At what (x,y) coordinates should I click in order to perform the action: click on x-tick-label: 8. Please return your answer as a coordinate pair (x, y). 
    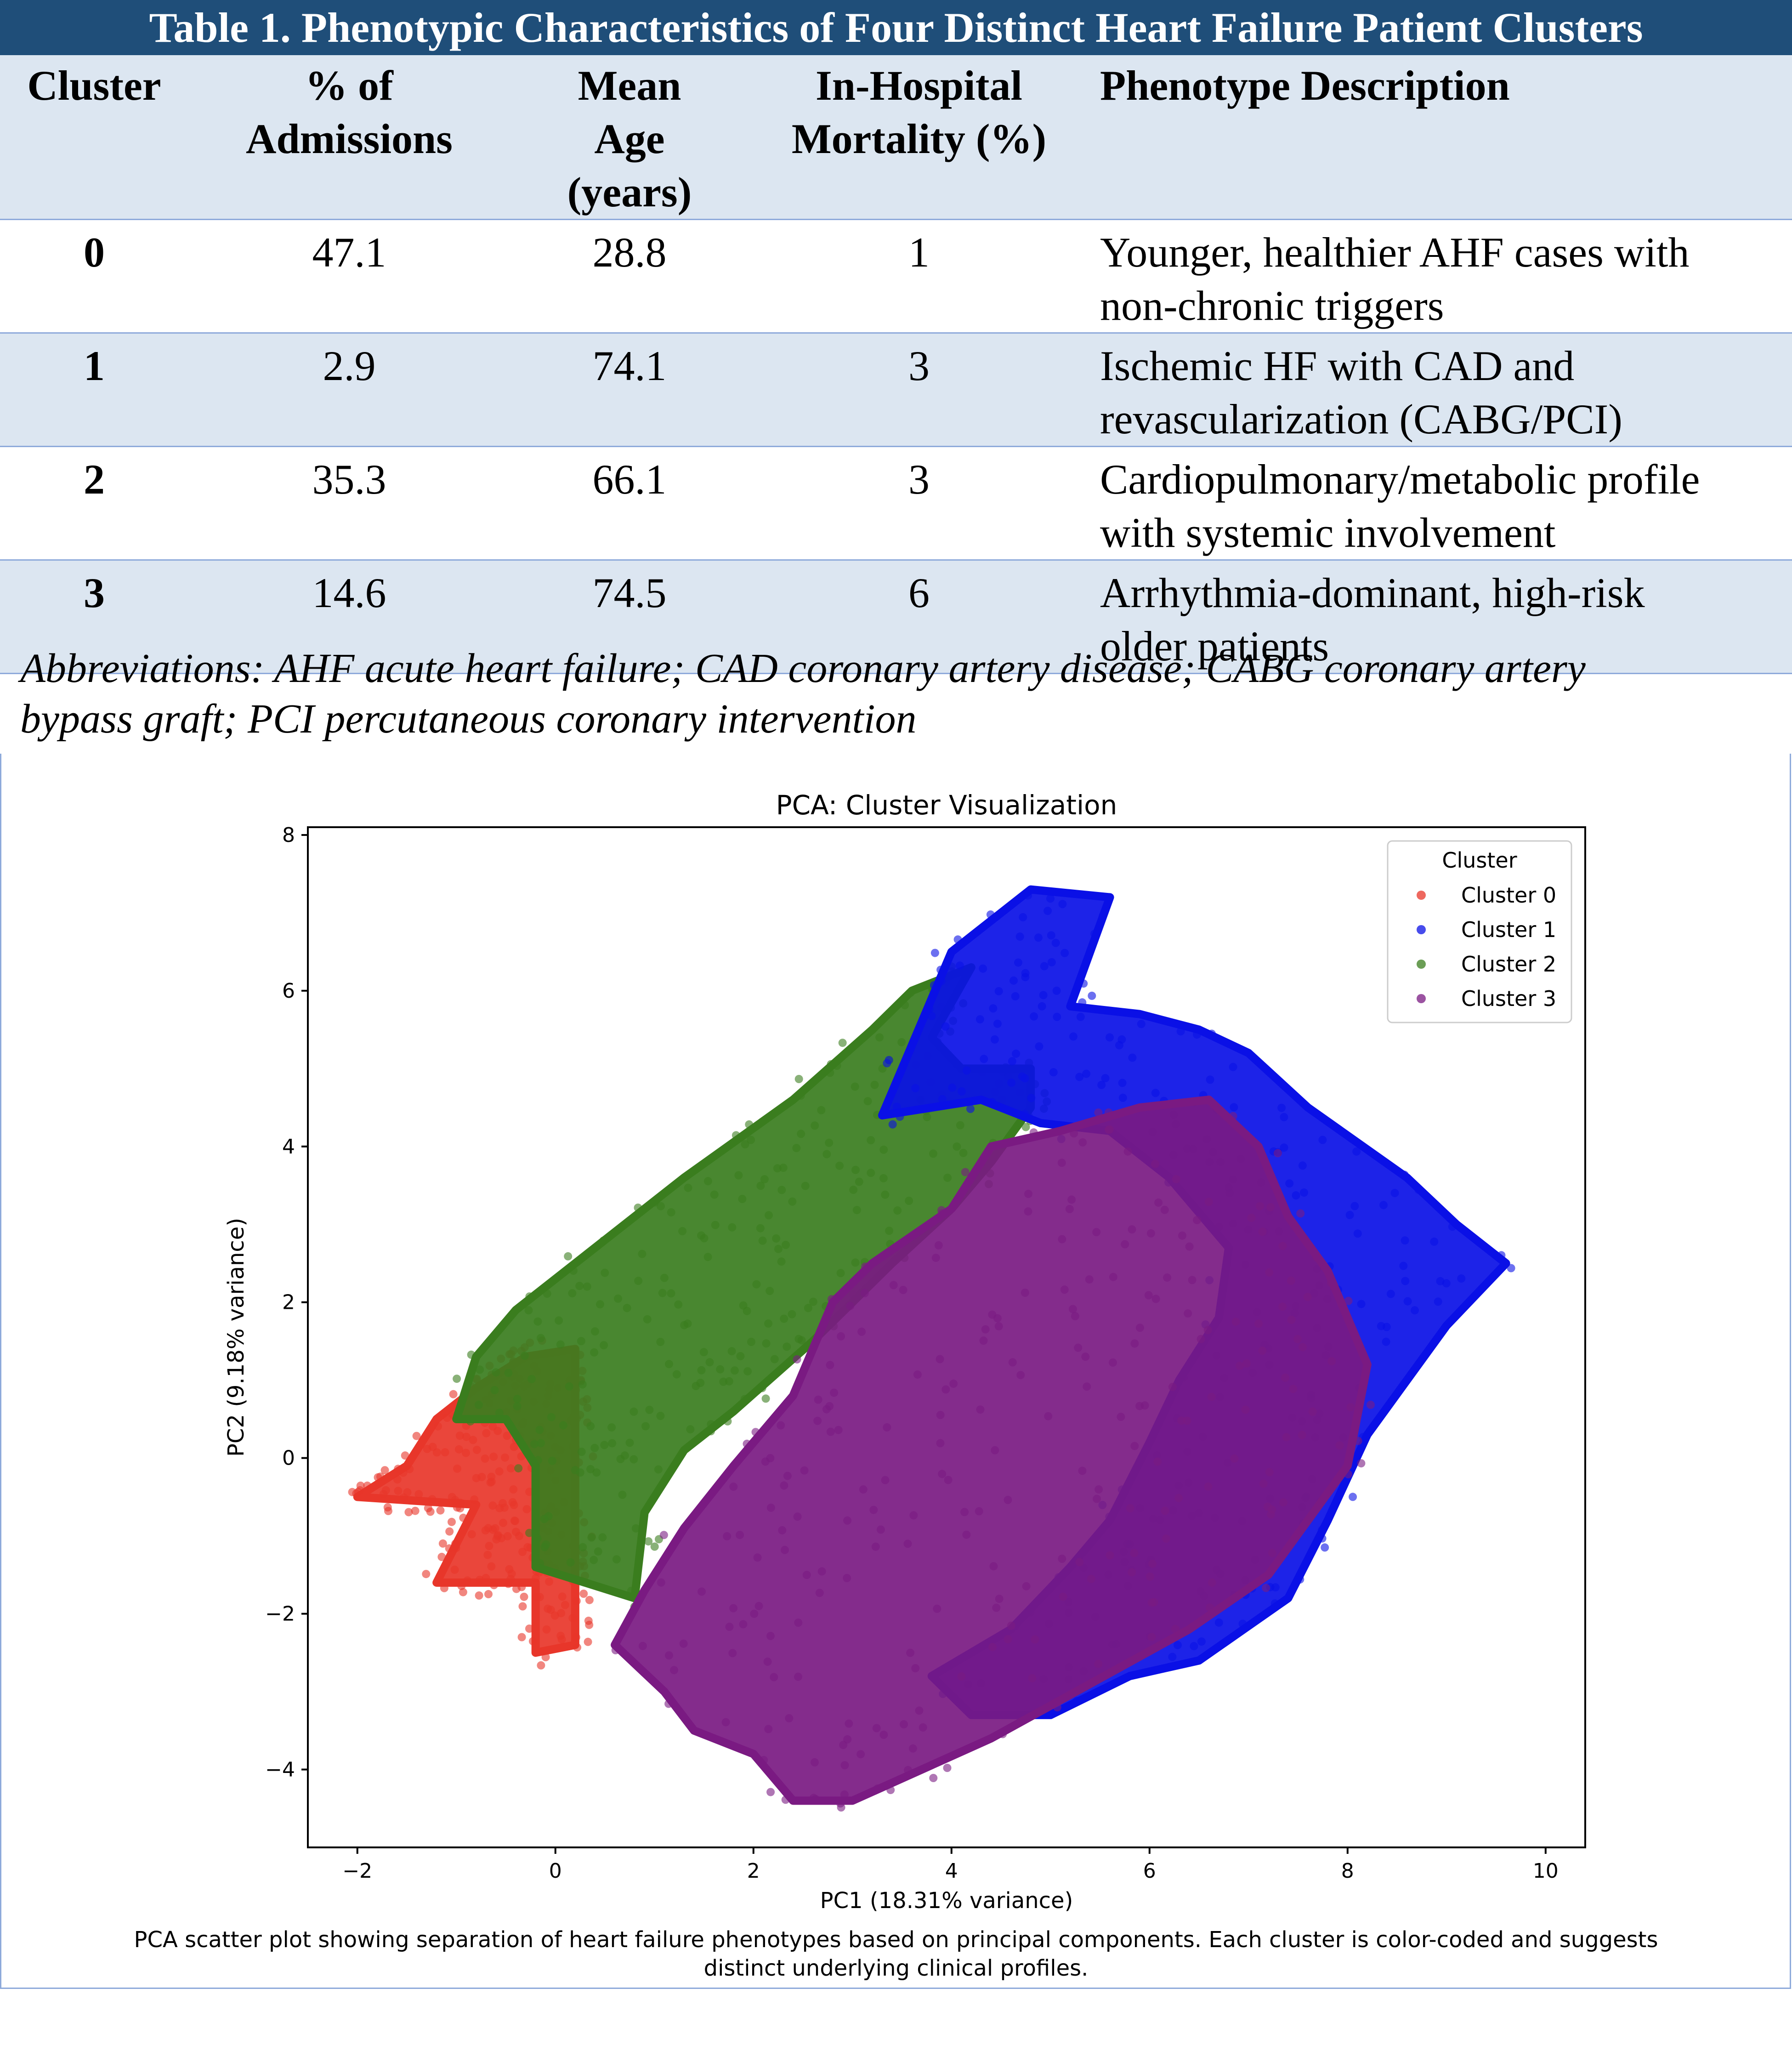
    Looking at the image, I should click on (1347, 1871).